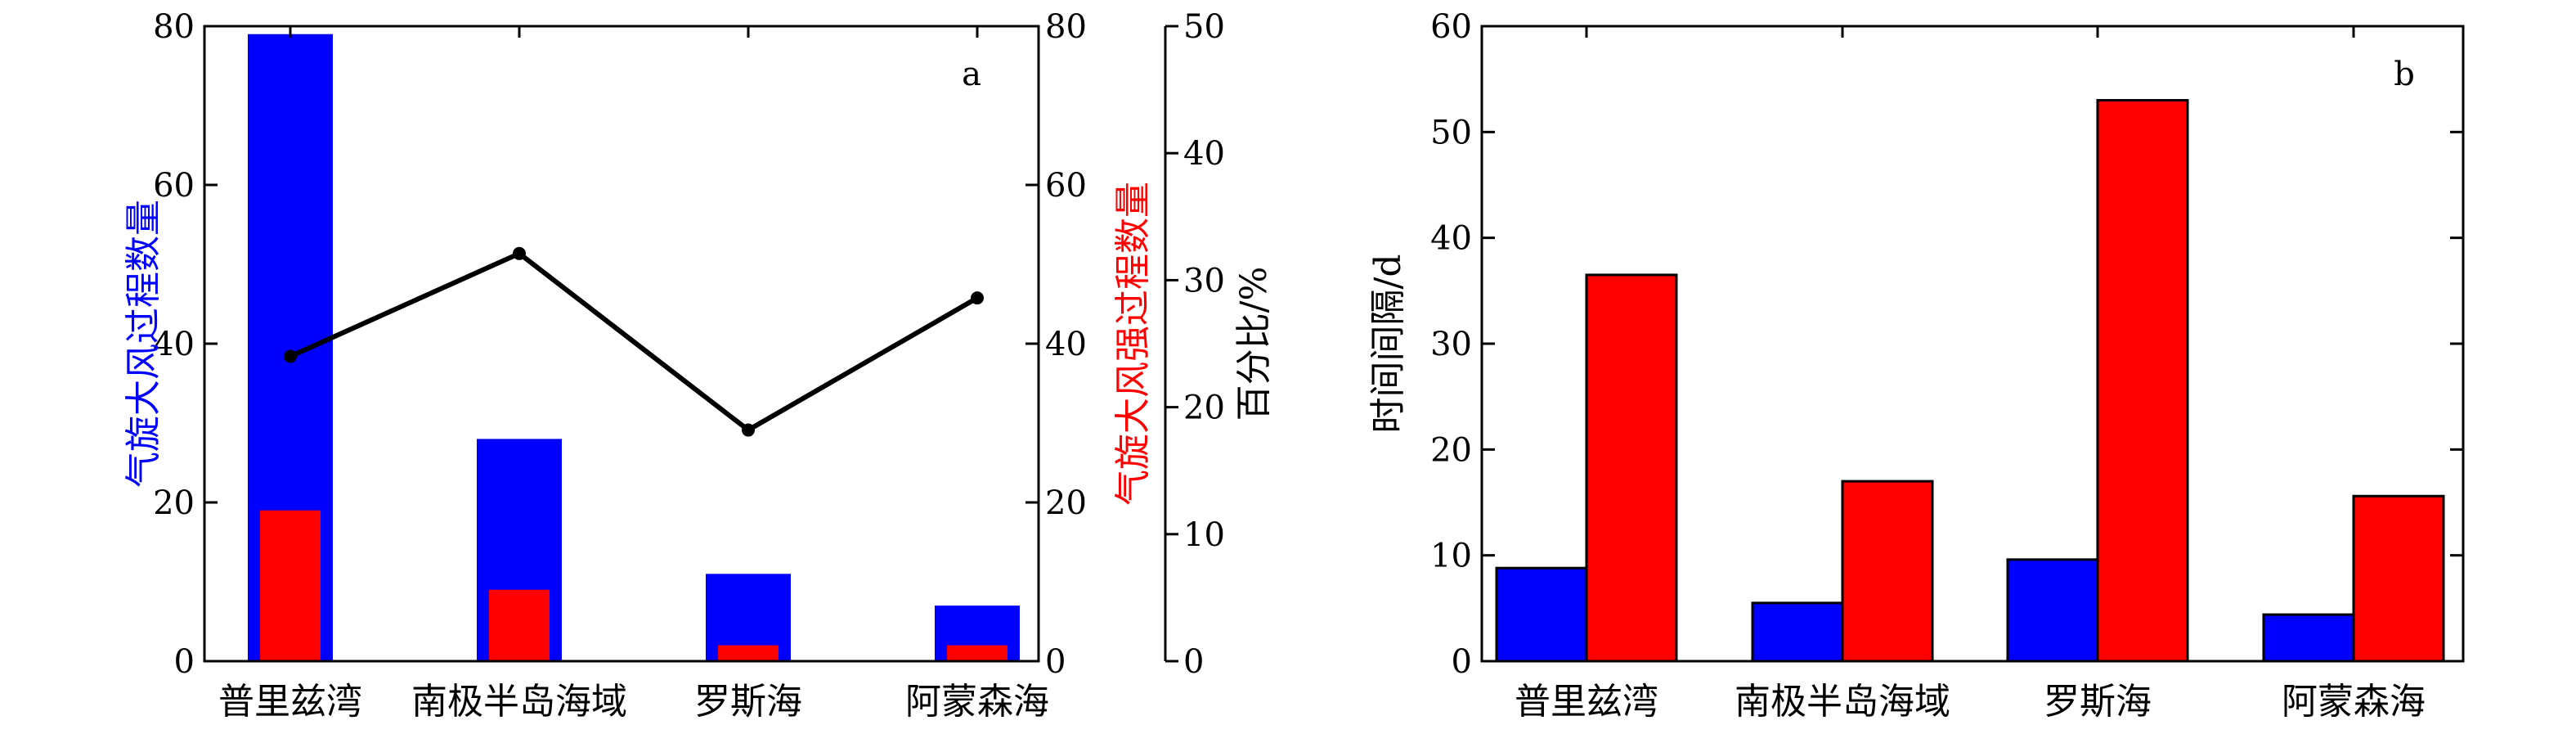 This screenshot has height=734, width=2576. What do you see at coordinates (174, 186) in the screenshot?
I see `panel-a-left-tick-label-3: 60` at bounding box center [174, 186].